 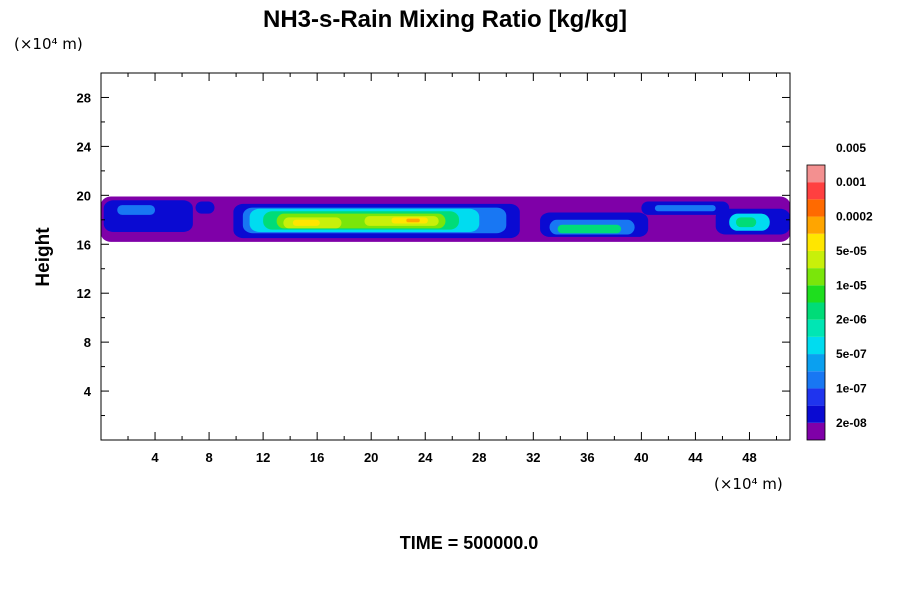 I want to click on x-tick-label: 24, so click(x=425, y=457).